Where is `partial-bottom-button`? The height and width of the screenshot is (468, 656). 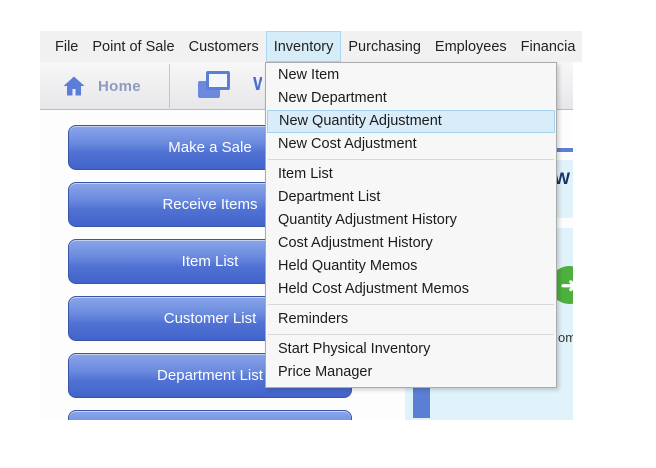
partial-bottom-button is located at coordinates (210, 415).